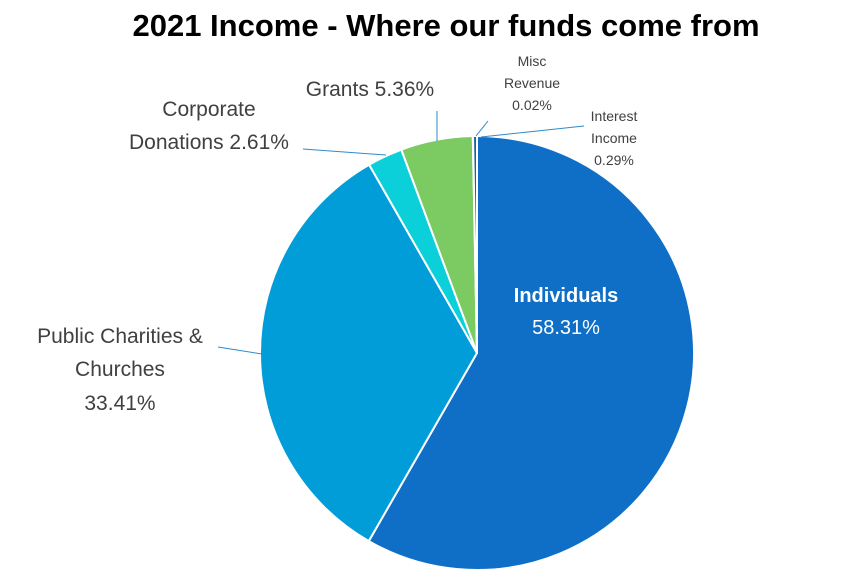  What do you see at coordinates (566, 328) in the screenshot?
I see `label-individuals-value: 58.31%` at bounding box center [566, 328].